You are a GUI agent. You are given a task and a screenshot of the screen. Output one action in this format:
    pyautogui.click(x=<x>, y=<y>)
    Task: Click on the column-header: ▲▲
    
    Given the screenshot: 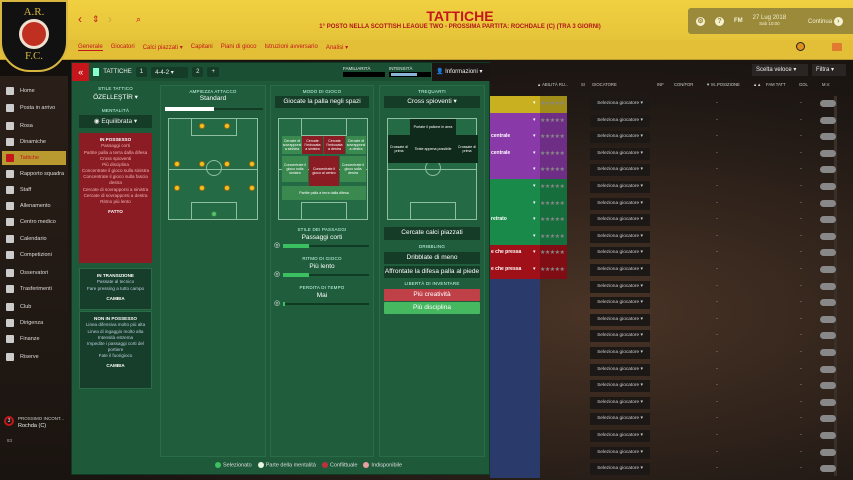 What is the action you would take?
    pyautogui.click(x=757, y=84)
    